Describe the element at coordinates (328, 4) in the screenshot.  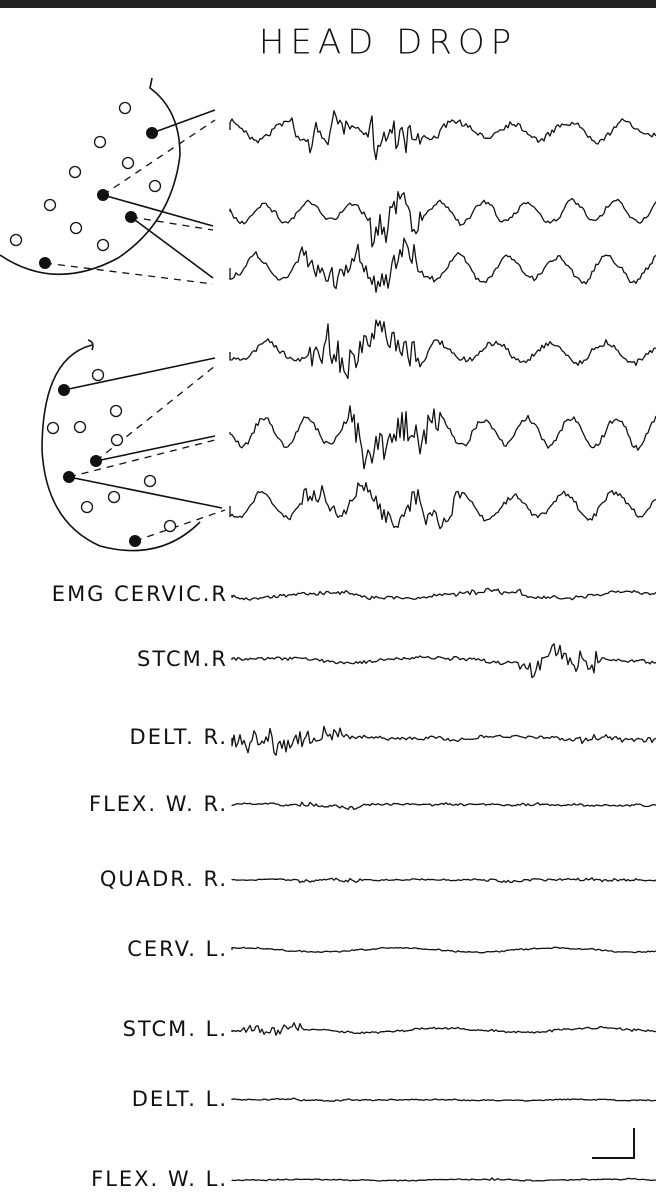
I see `top-border` at that location.